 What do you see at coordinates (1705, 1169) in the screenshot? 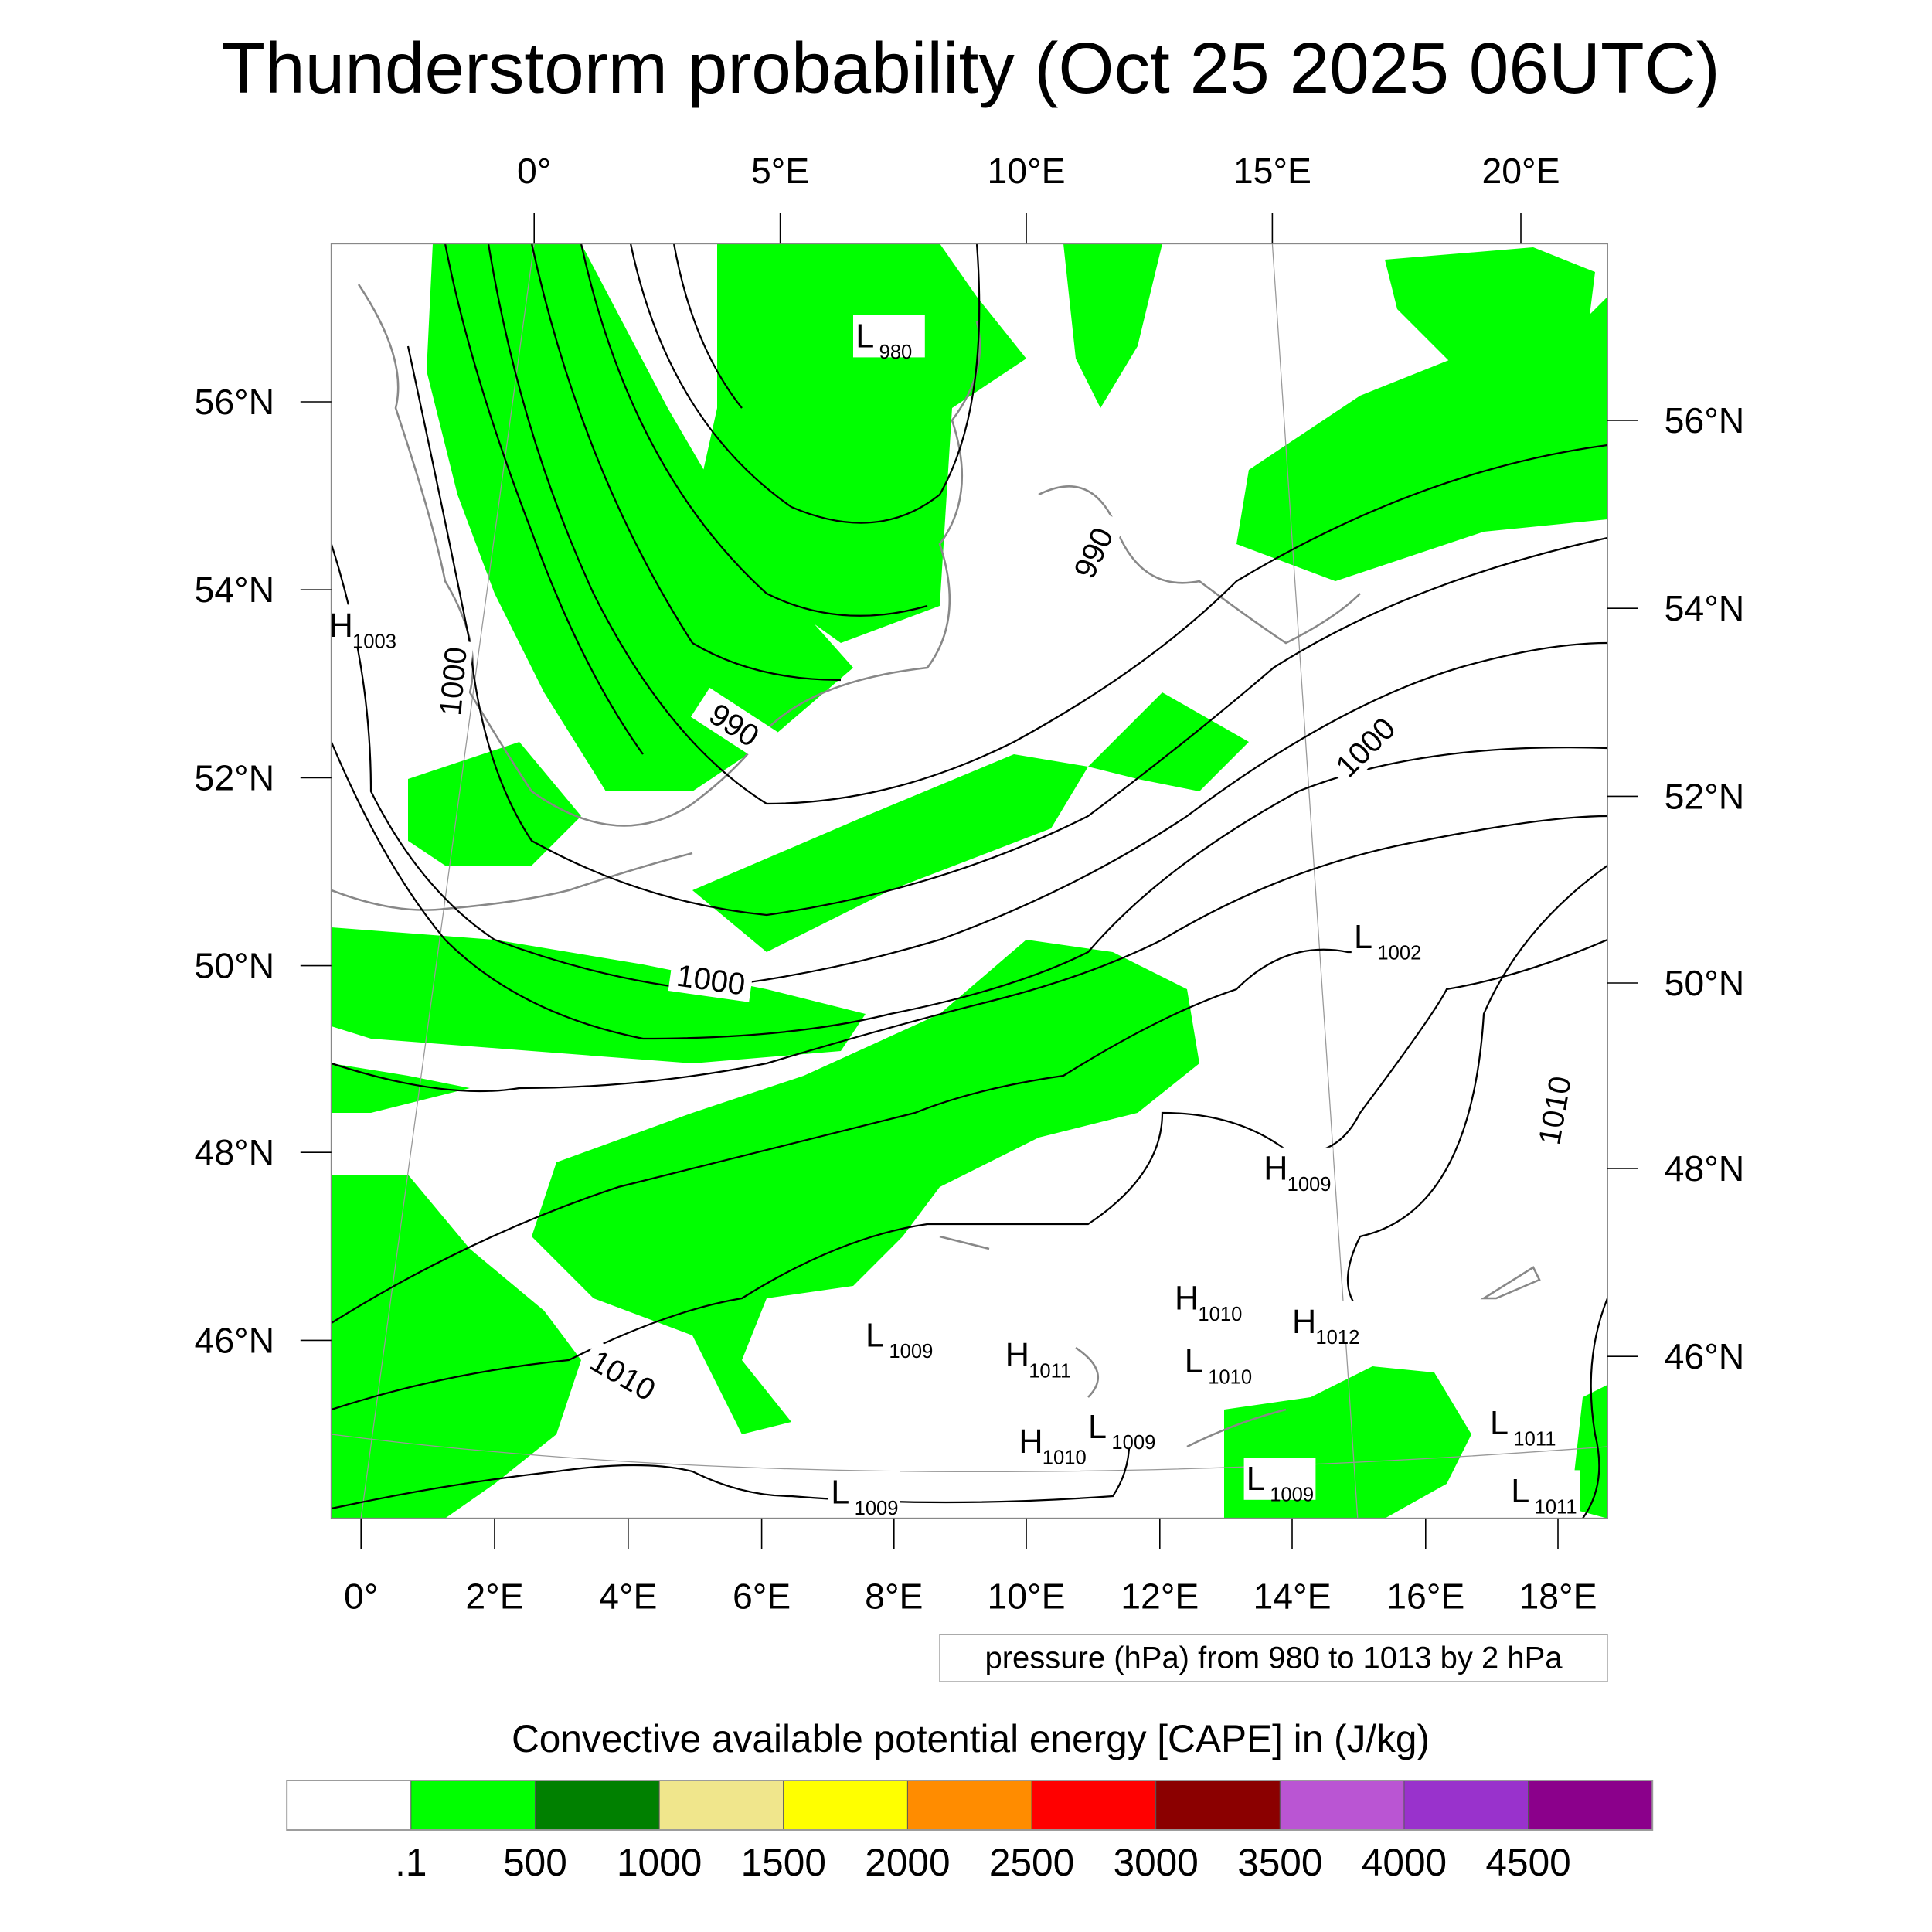
I see `right-lat-label: 48°N` at bounding box center [1705, 1169].